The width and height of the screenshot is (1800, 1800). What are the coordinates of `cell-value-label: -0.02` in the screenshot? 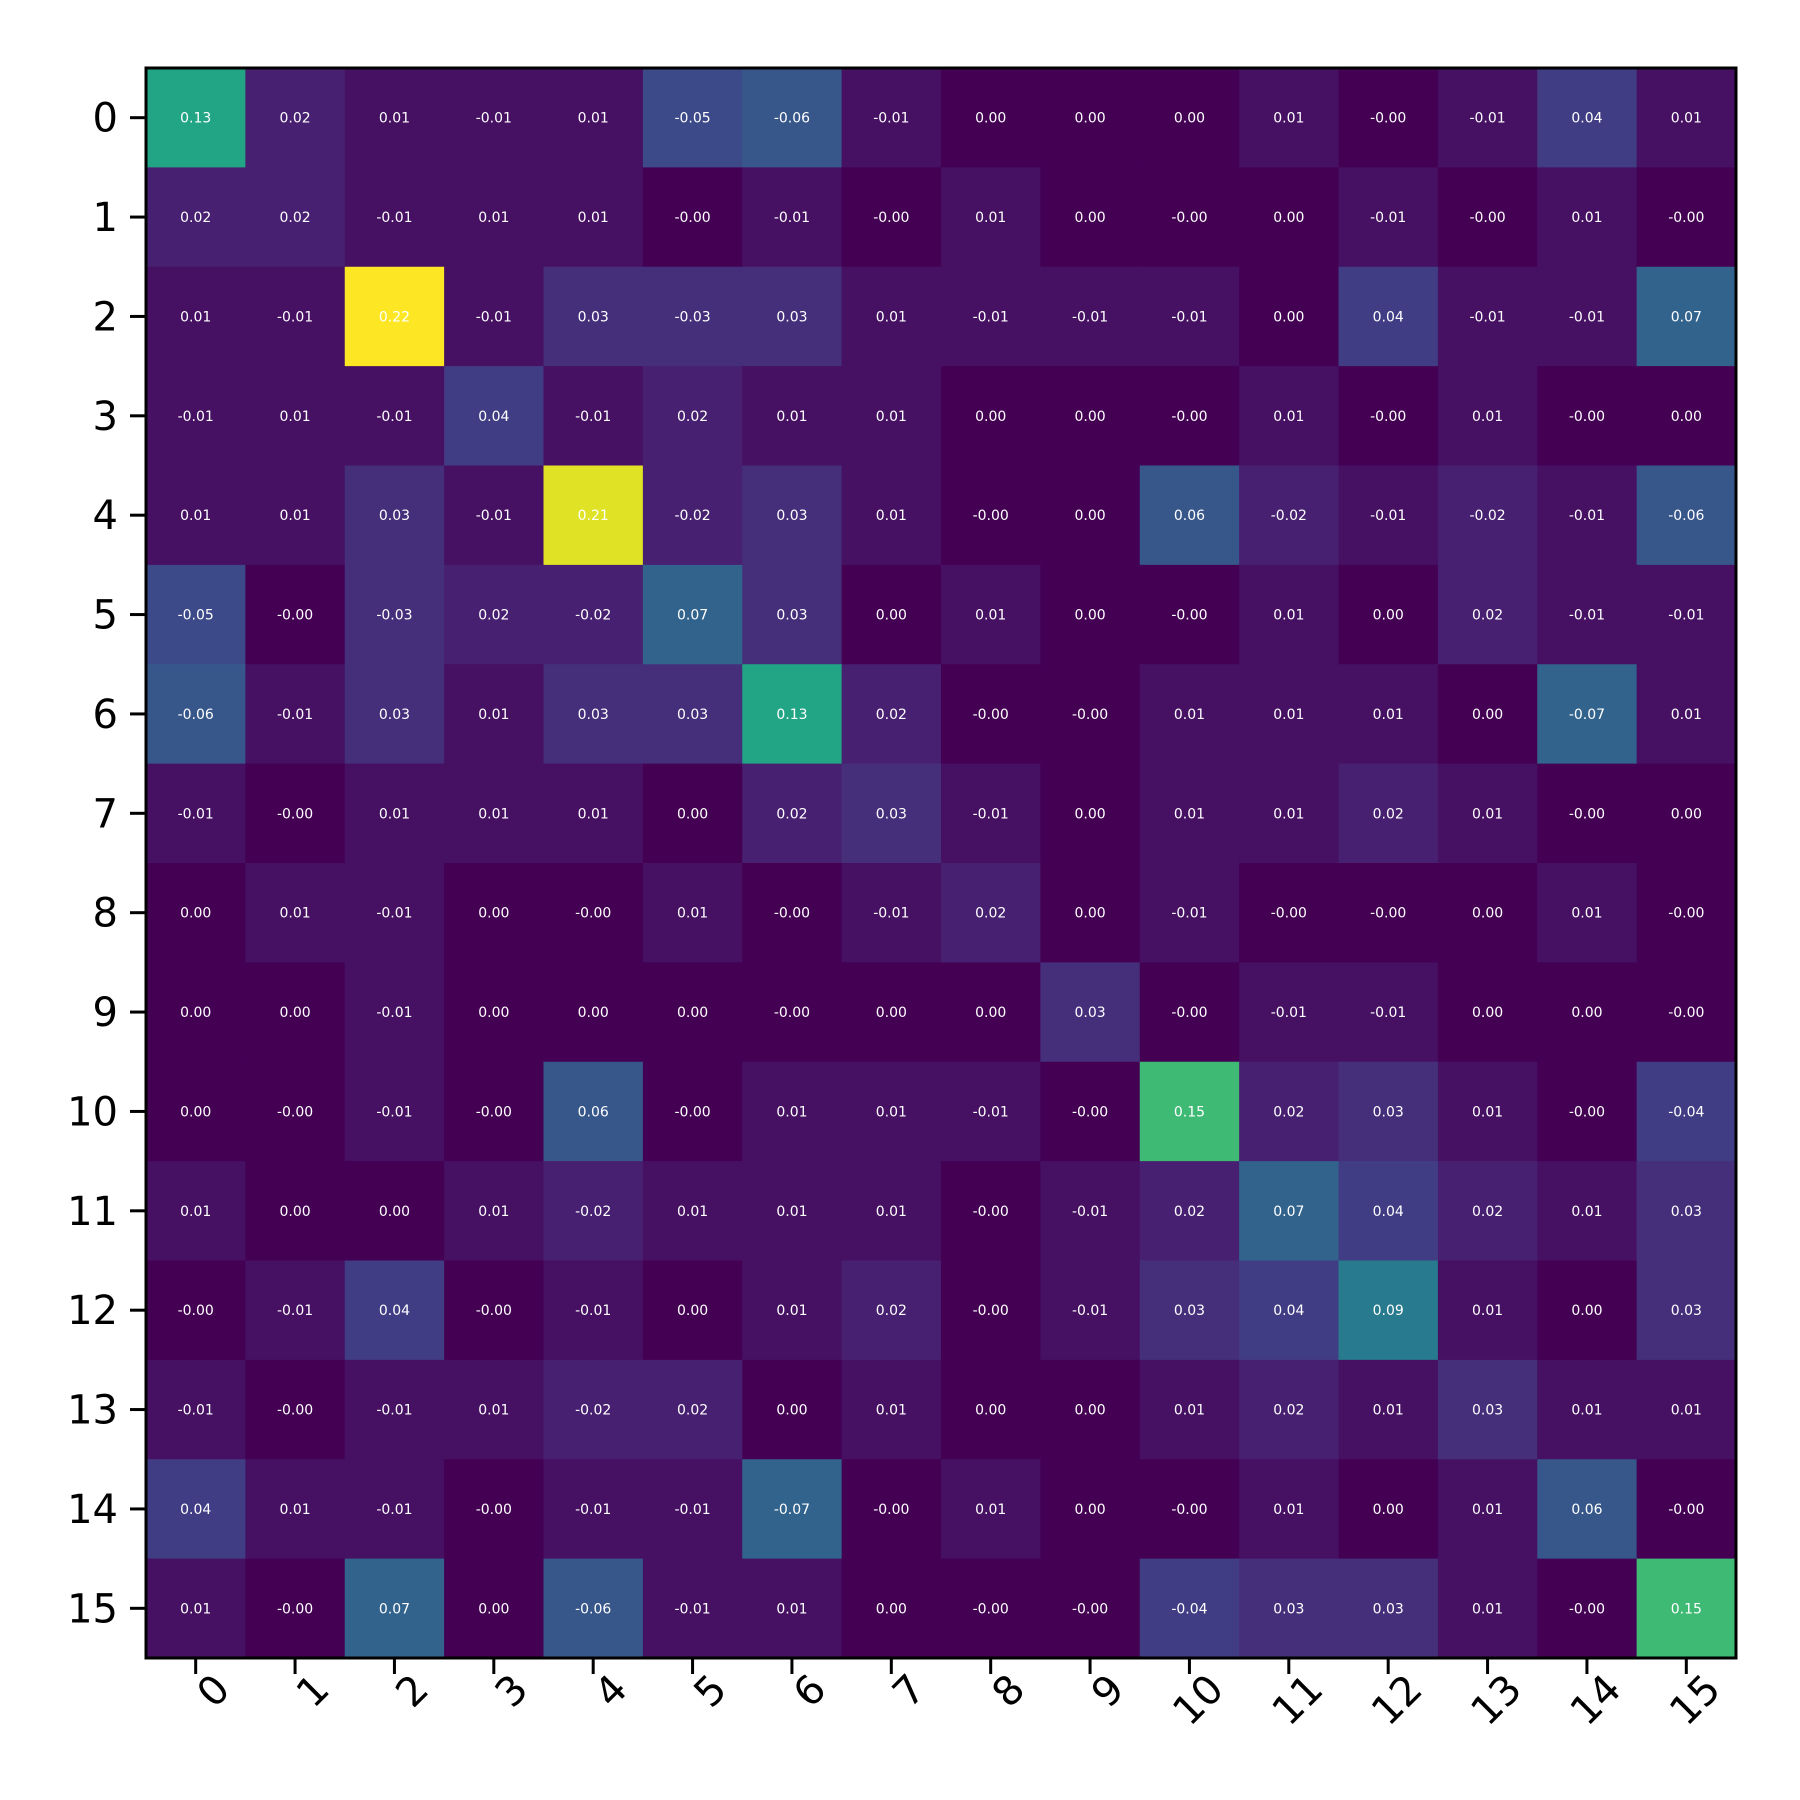 It's located at (1487, 516).